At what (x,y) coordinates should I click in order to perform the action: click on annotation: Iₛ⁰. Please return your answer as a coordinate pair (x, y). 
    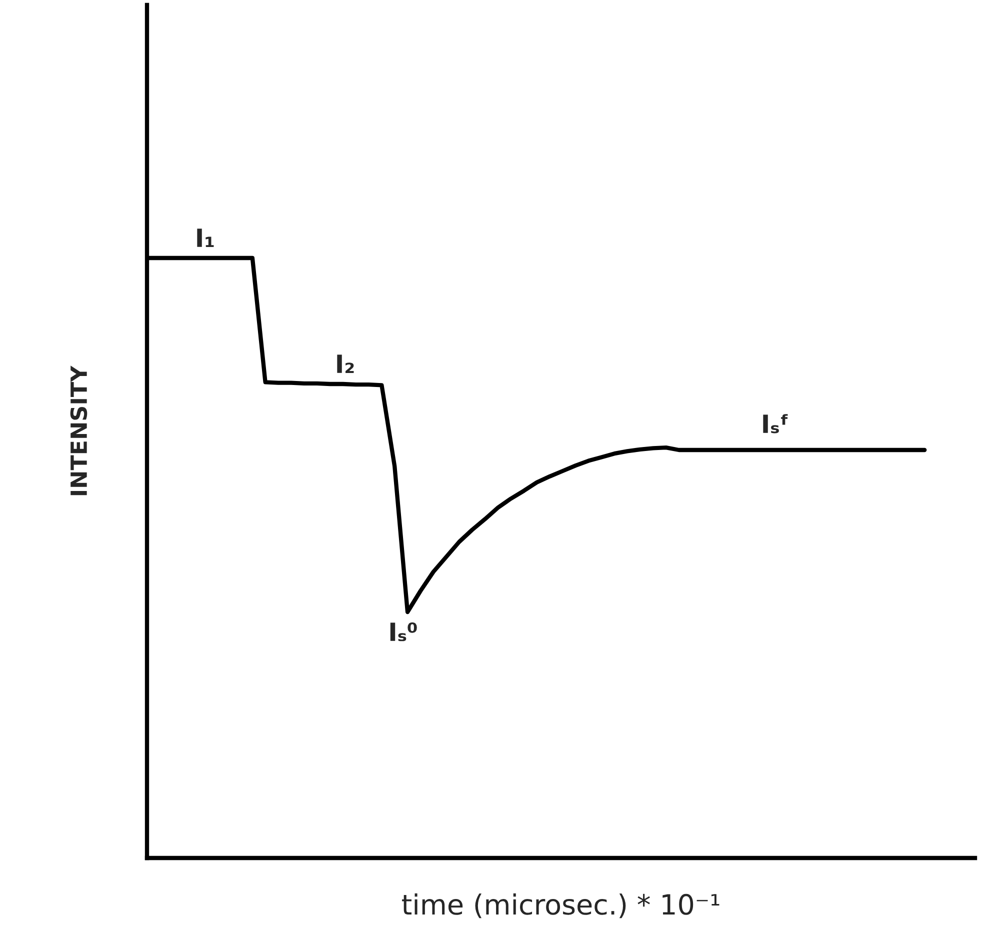
    Looking at the image, I should click on (403, 632).